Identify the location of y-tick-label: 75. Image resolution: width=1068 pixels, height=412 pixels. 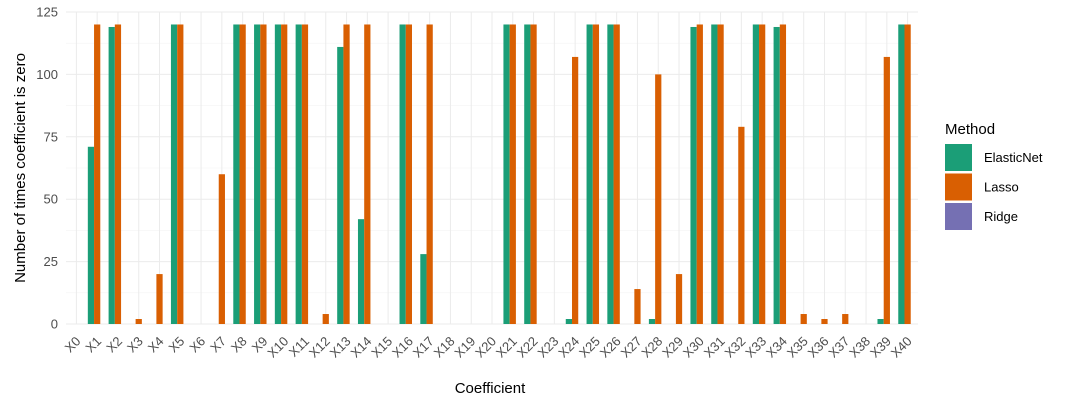
(51, 136).